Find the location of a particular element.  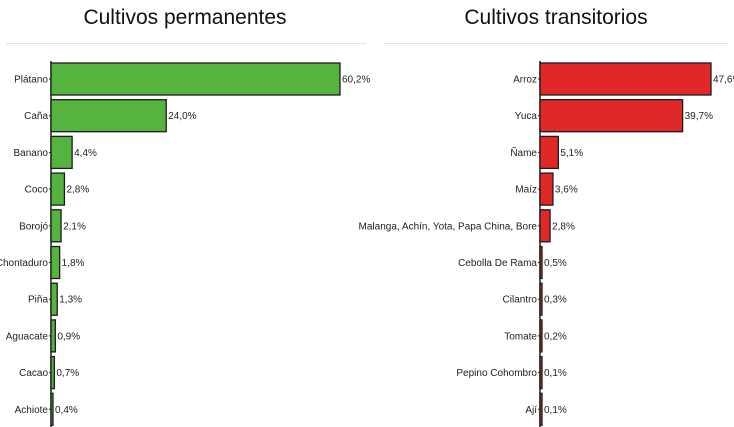

category-label: Banano is located at coordinates (31, 153).